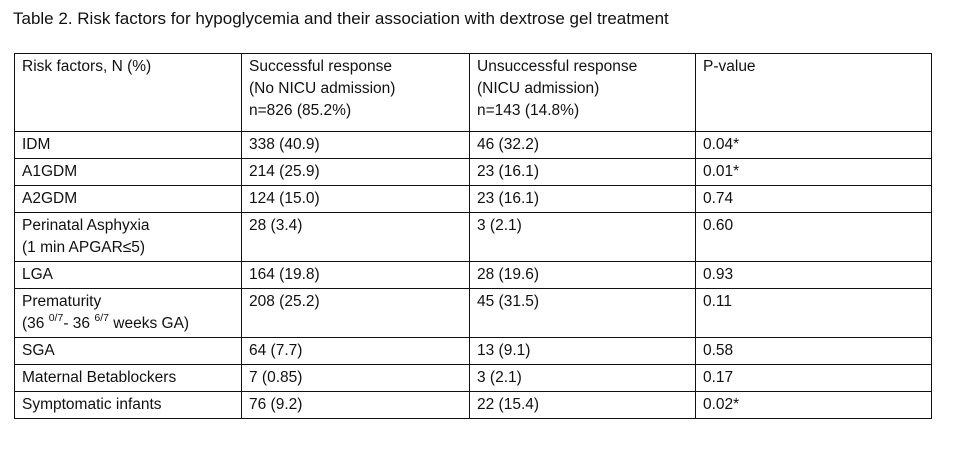 This screenshot has width=975, height=458. I want to click on risk-factor-label: Perinatal Asphyxia, so click(86, 225).